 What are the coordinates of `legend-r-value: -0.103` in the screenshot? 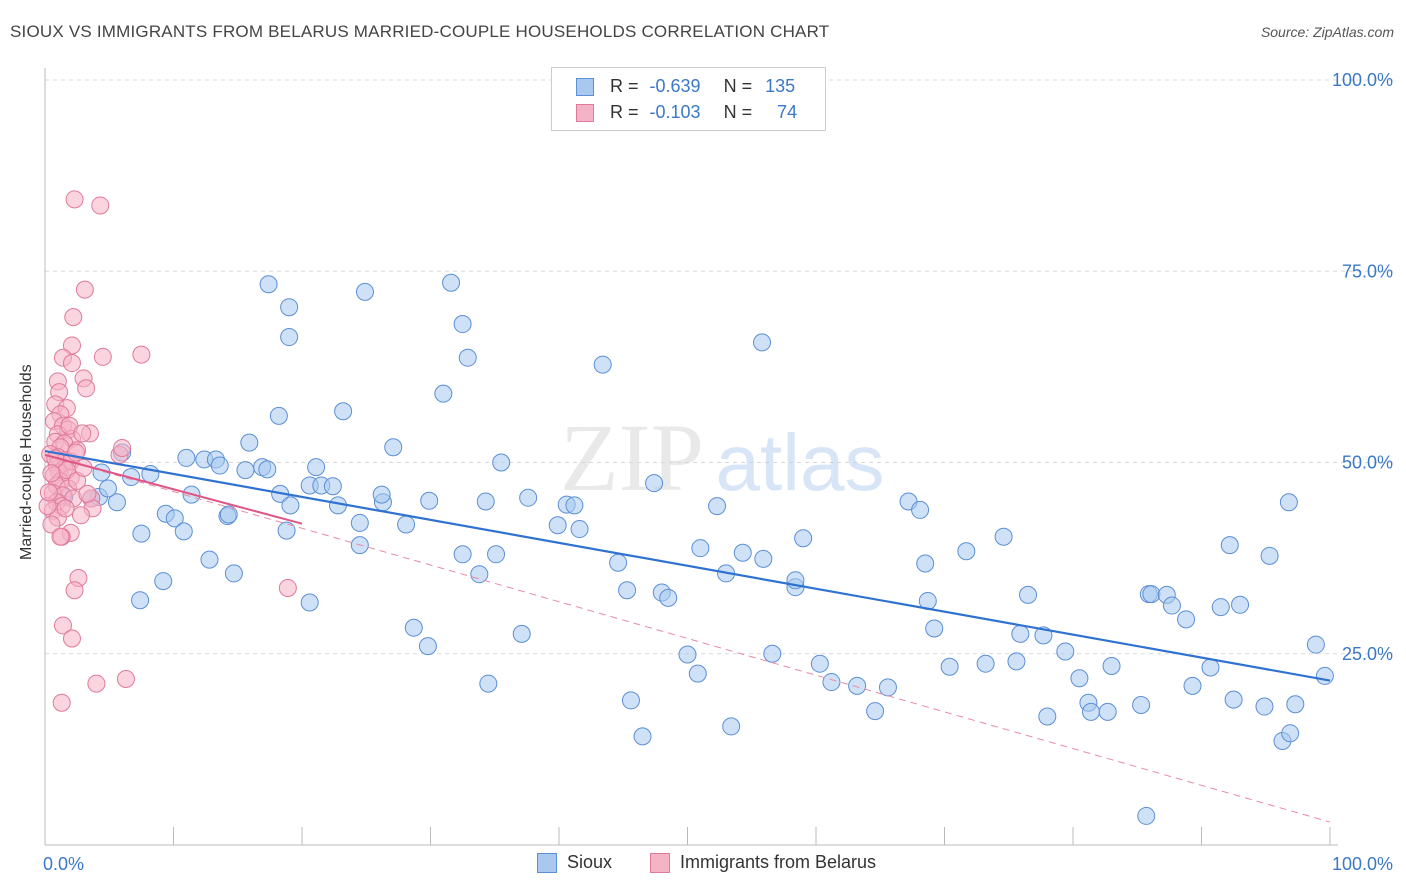 It's located at (675, 112).